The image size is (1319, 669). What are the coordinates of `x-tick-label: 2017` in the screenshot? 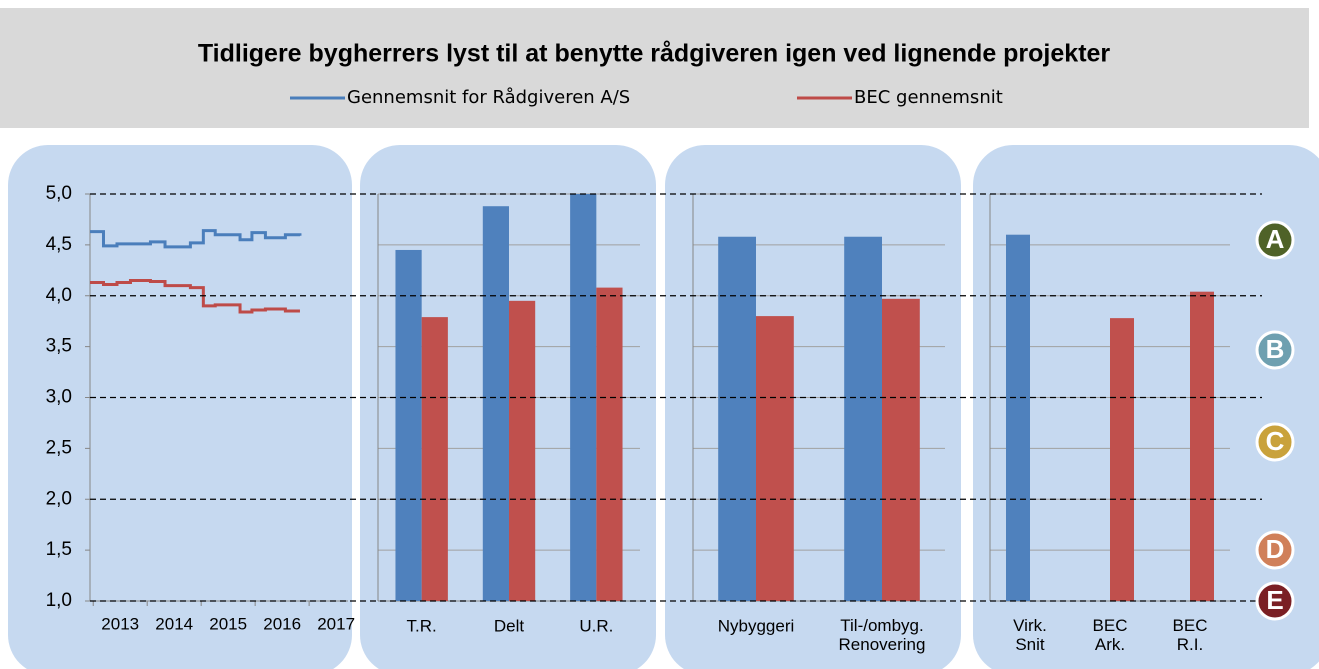 It's located at (336, 623).